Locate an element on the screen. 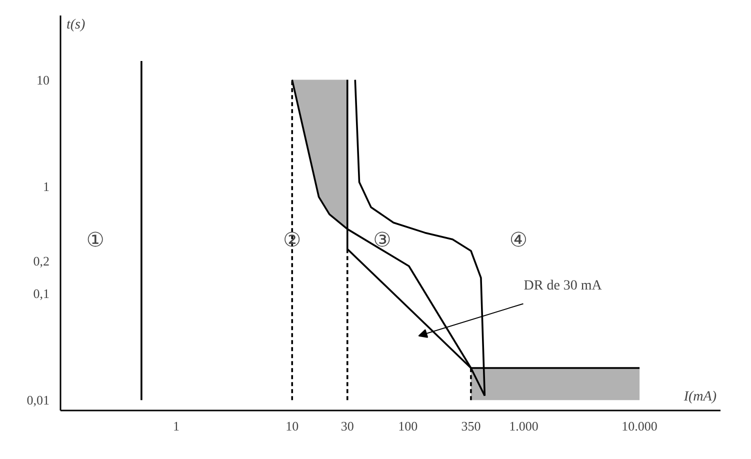  x-tick-label: 1 is located at coordinates (176, 426).